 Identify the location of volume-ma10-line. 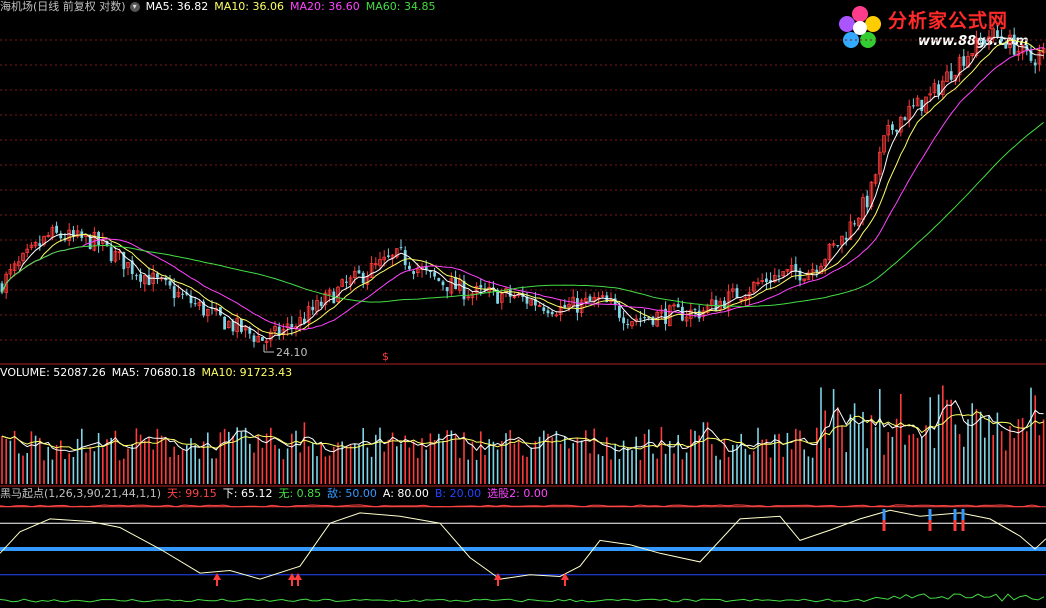
(522, 431).